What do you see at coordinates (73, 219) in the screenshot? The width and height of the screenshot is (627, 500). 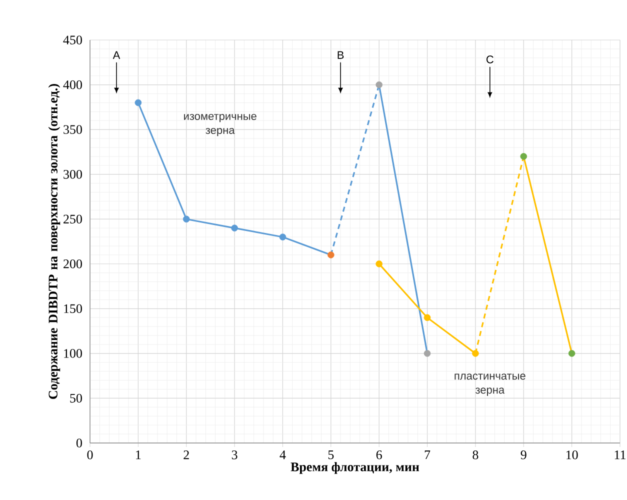 I see `y-tick-label: 250` at bounding box center [73, 219].